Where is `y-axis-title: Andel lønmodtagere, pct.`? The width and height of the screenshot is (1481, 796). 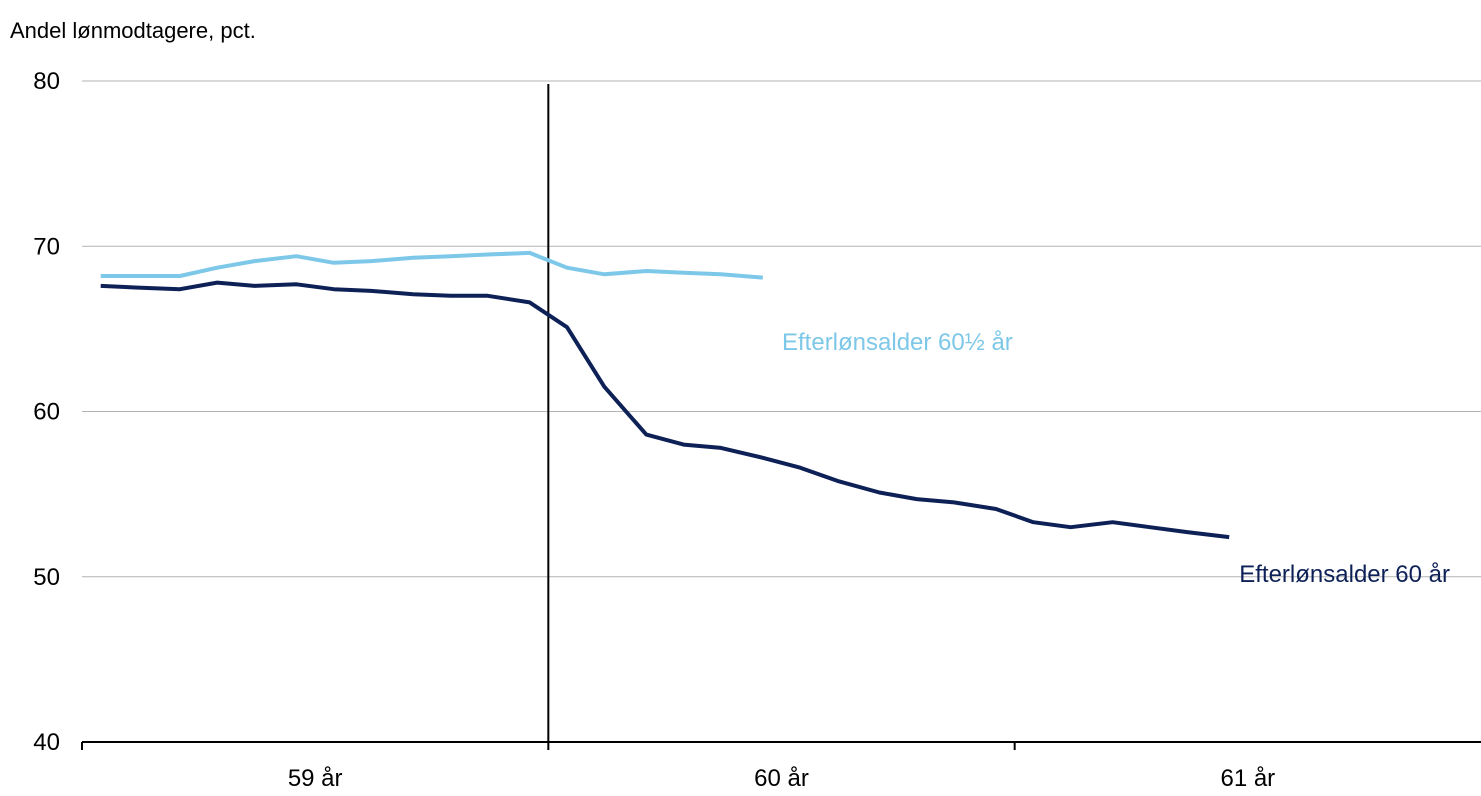
y-axis-title: Andel lønmodtagere, pct. is located at coordinates (133, 30).